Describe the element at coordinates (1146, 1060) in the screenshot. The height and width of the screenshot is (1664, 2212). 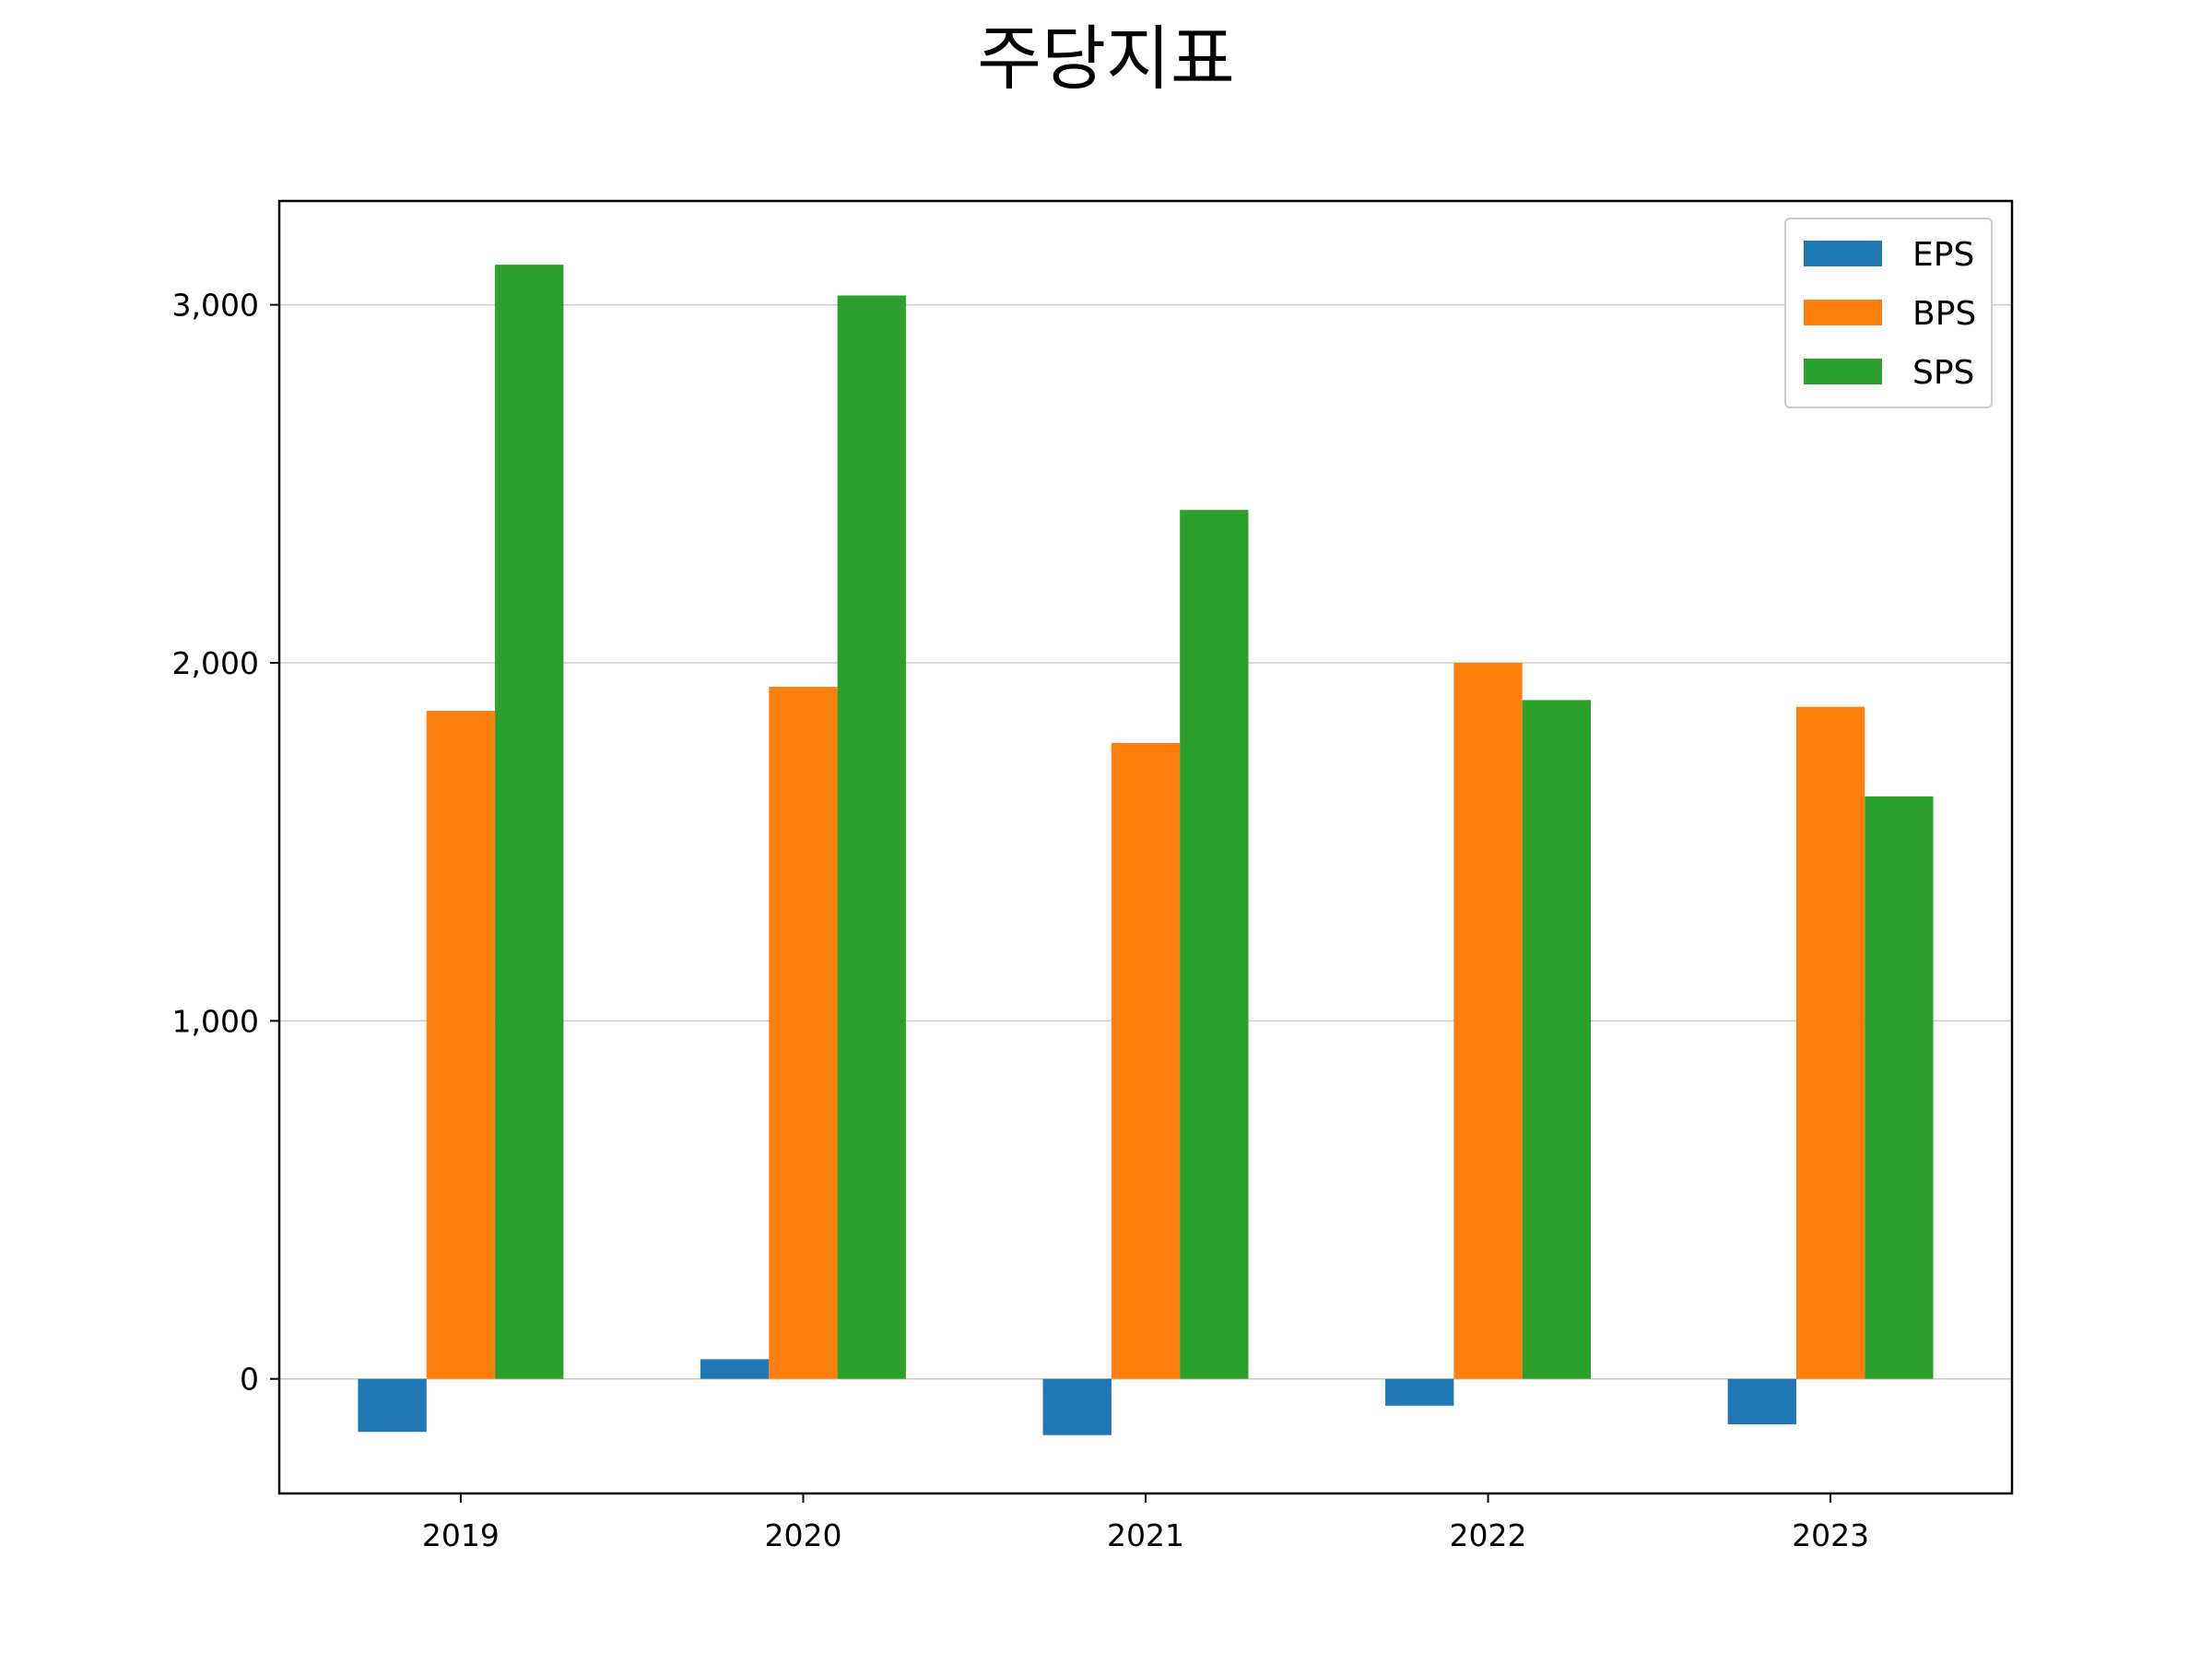
I see `bar-bps-2021` at that location.